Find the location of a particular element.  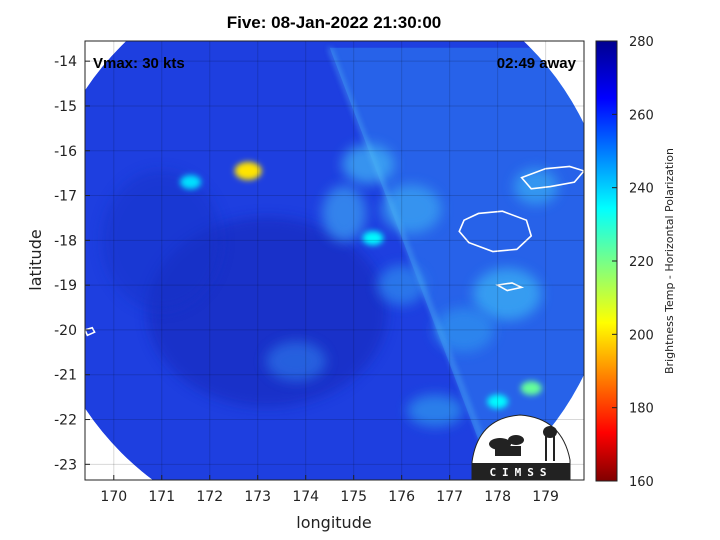

x-tick-label: 176 is located at coordinates (401, 497).